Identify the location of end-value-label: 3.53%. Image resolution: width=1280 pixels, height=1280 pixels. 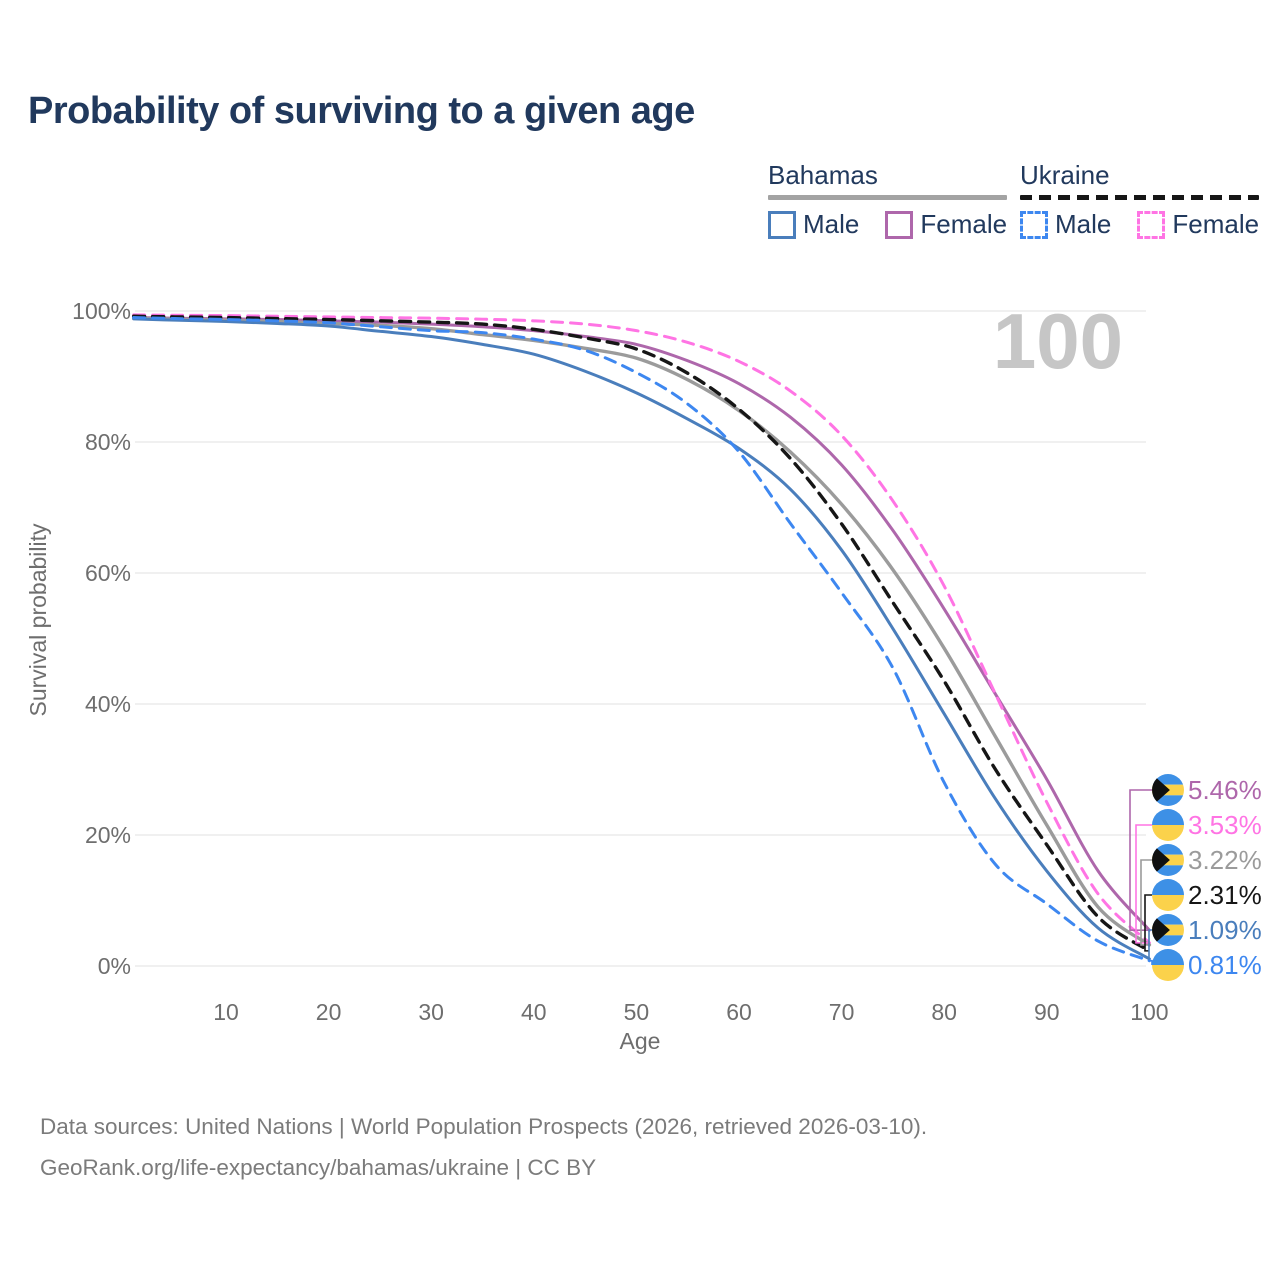
(1225, 825).